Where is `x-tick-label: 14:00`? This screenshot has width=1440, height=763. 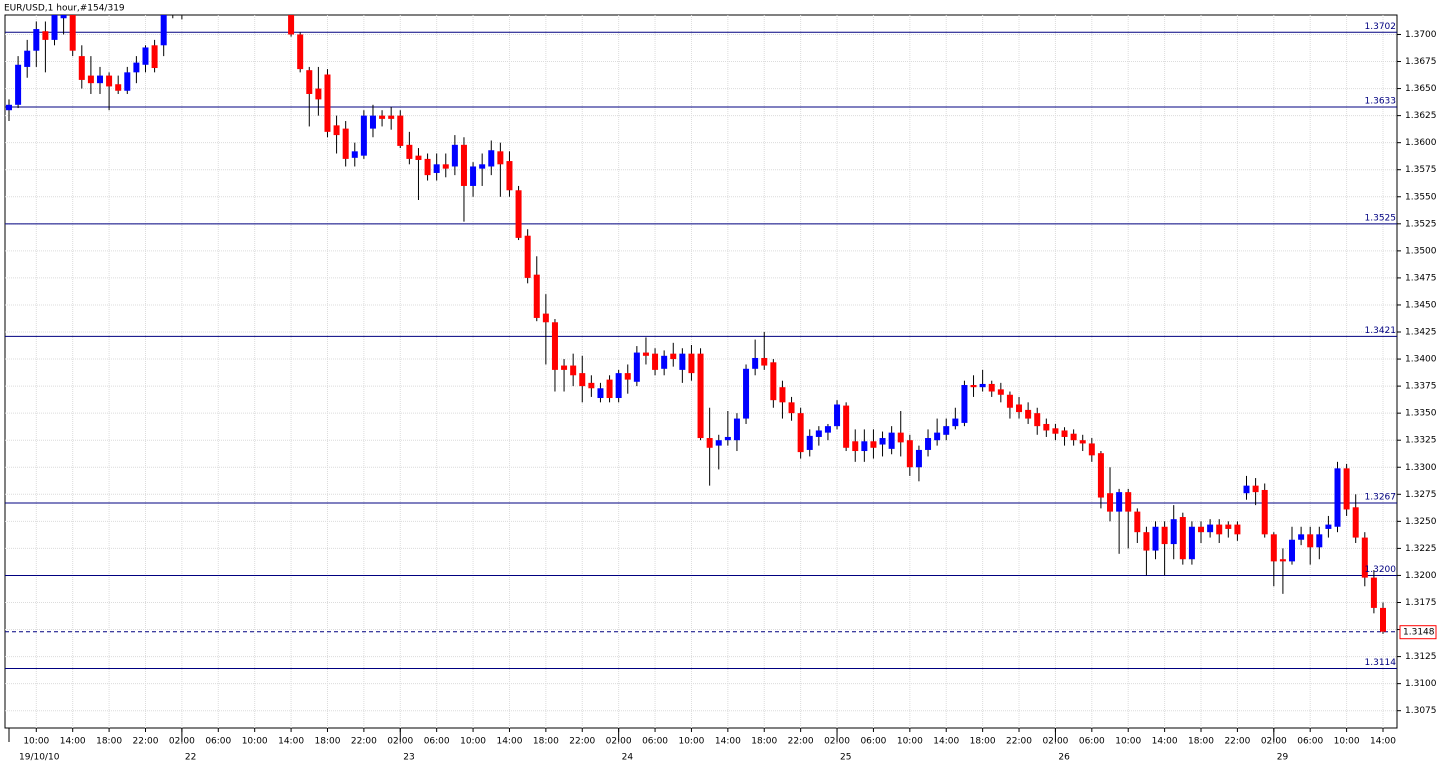
x-tick-label: 14:00 is located at coordinates (946, 742).